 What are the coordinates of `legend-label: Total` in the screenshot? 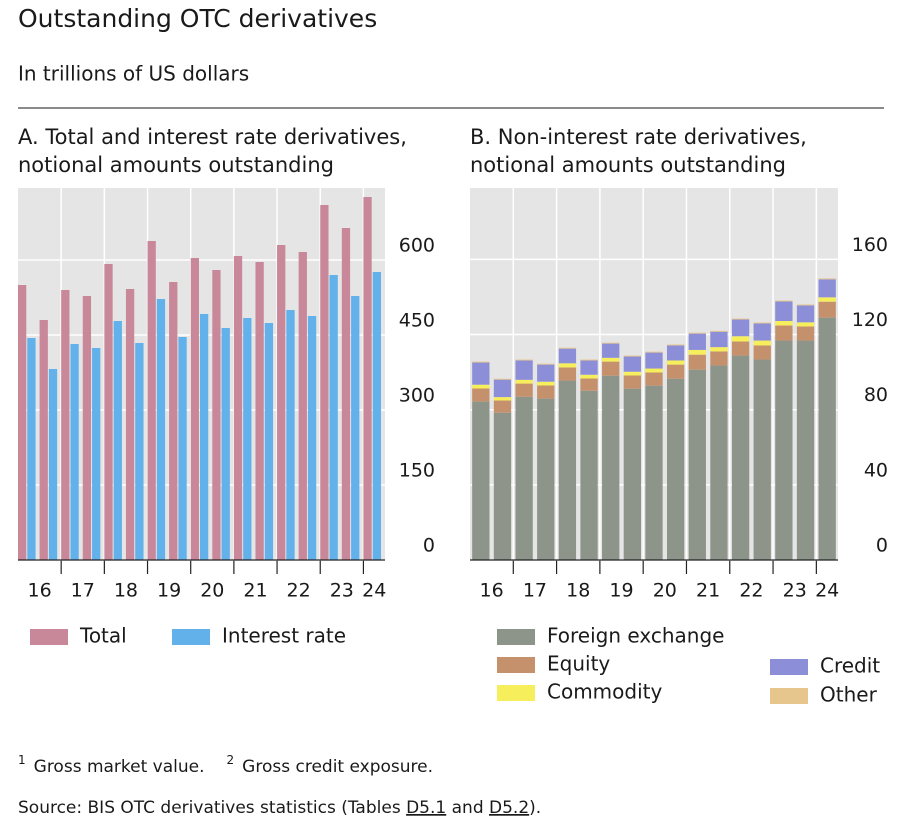 It's located at (103, 636).